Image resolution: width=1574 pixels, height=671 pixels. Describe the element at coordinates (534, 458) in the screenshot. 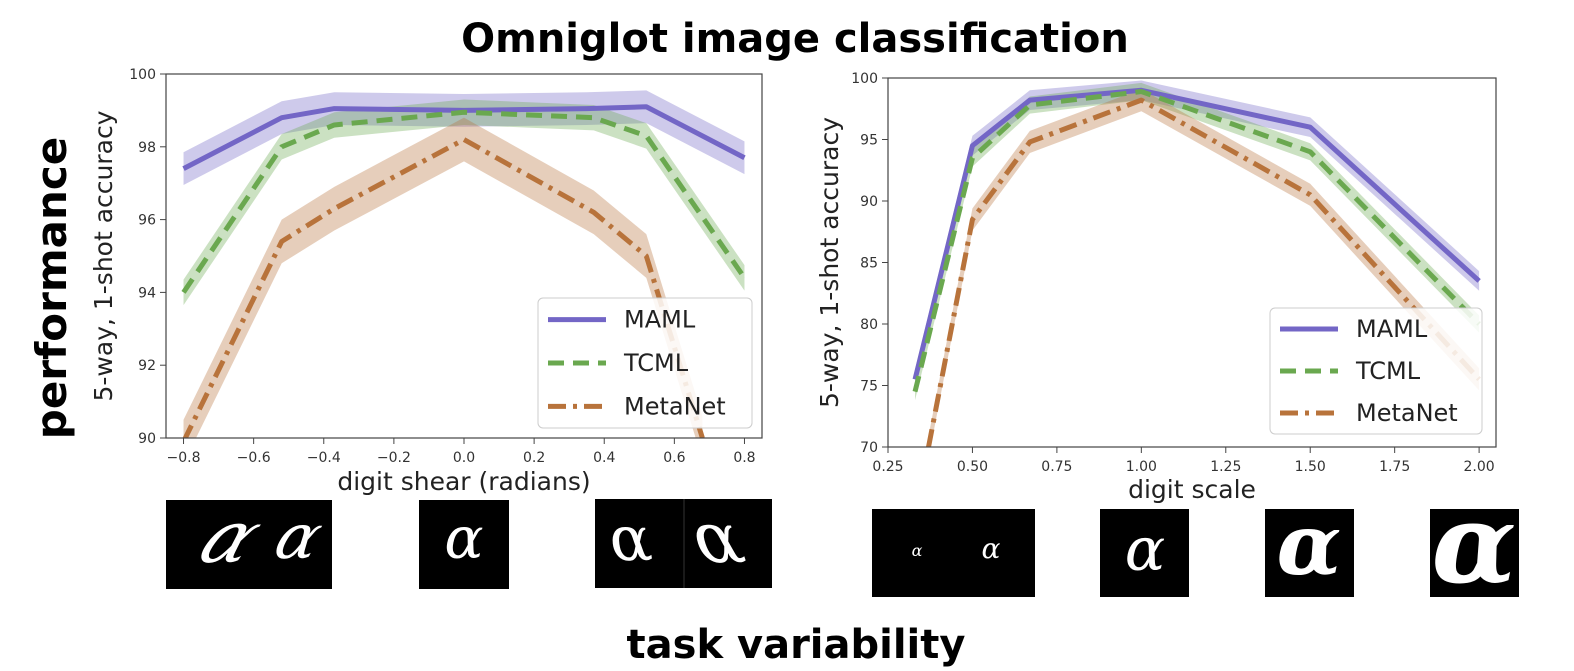

I see `x-tick-label: 0.2` at that location.